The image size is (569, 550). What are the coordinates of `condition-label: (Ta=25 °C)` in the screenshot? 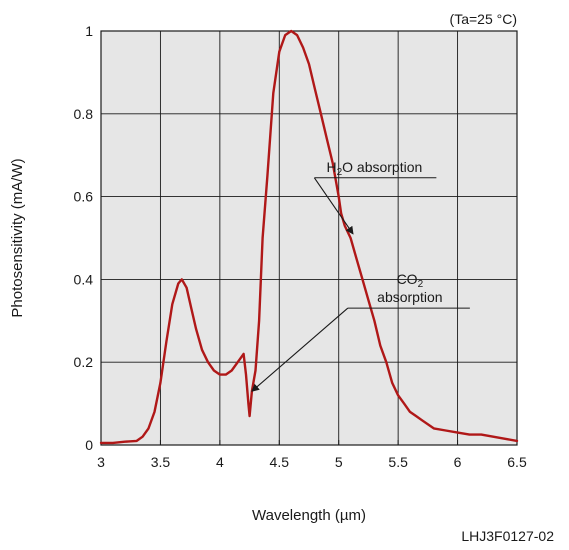 It's located at (483, 19).